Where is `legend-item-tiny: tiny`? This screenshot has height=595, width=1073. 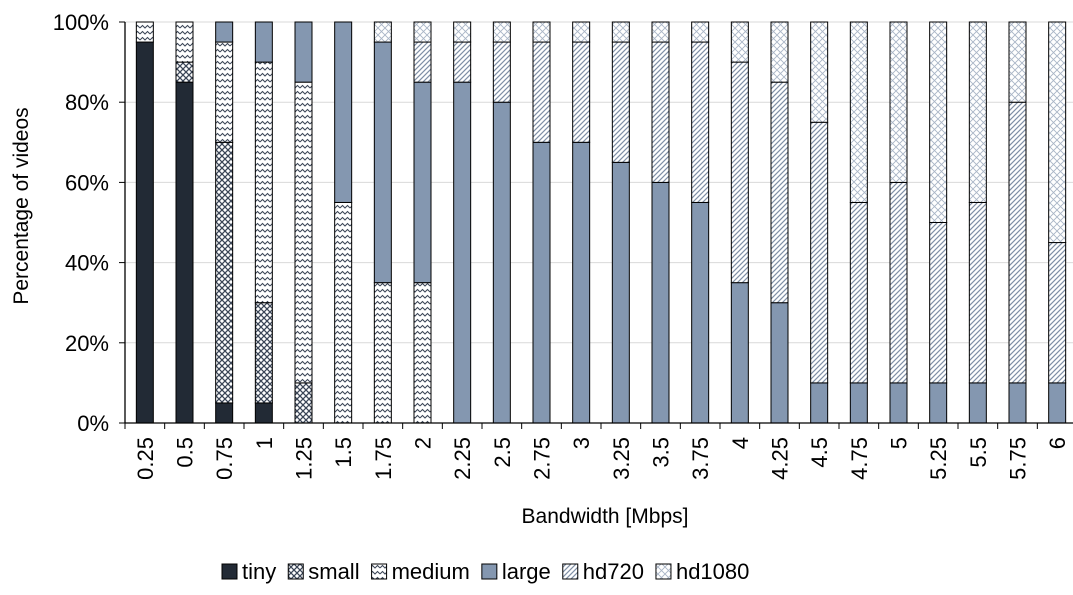
legend-item-tiny: tiny is located at coordinates (248, 571).